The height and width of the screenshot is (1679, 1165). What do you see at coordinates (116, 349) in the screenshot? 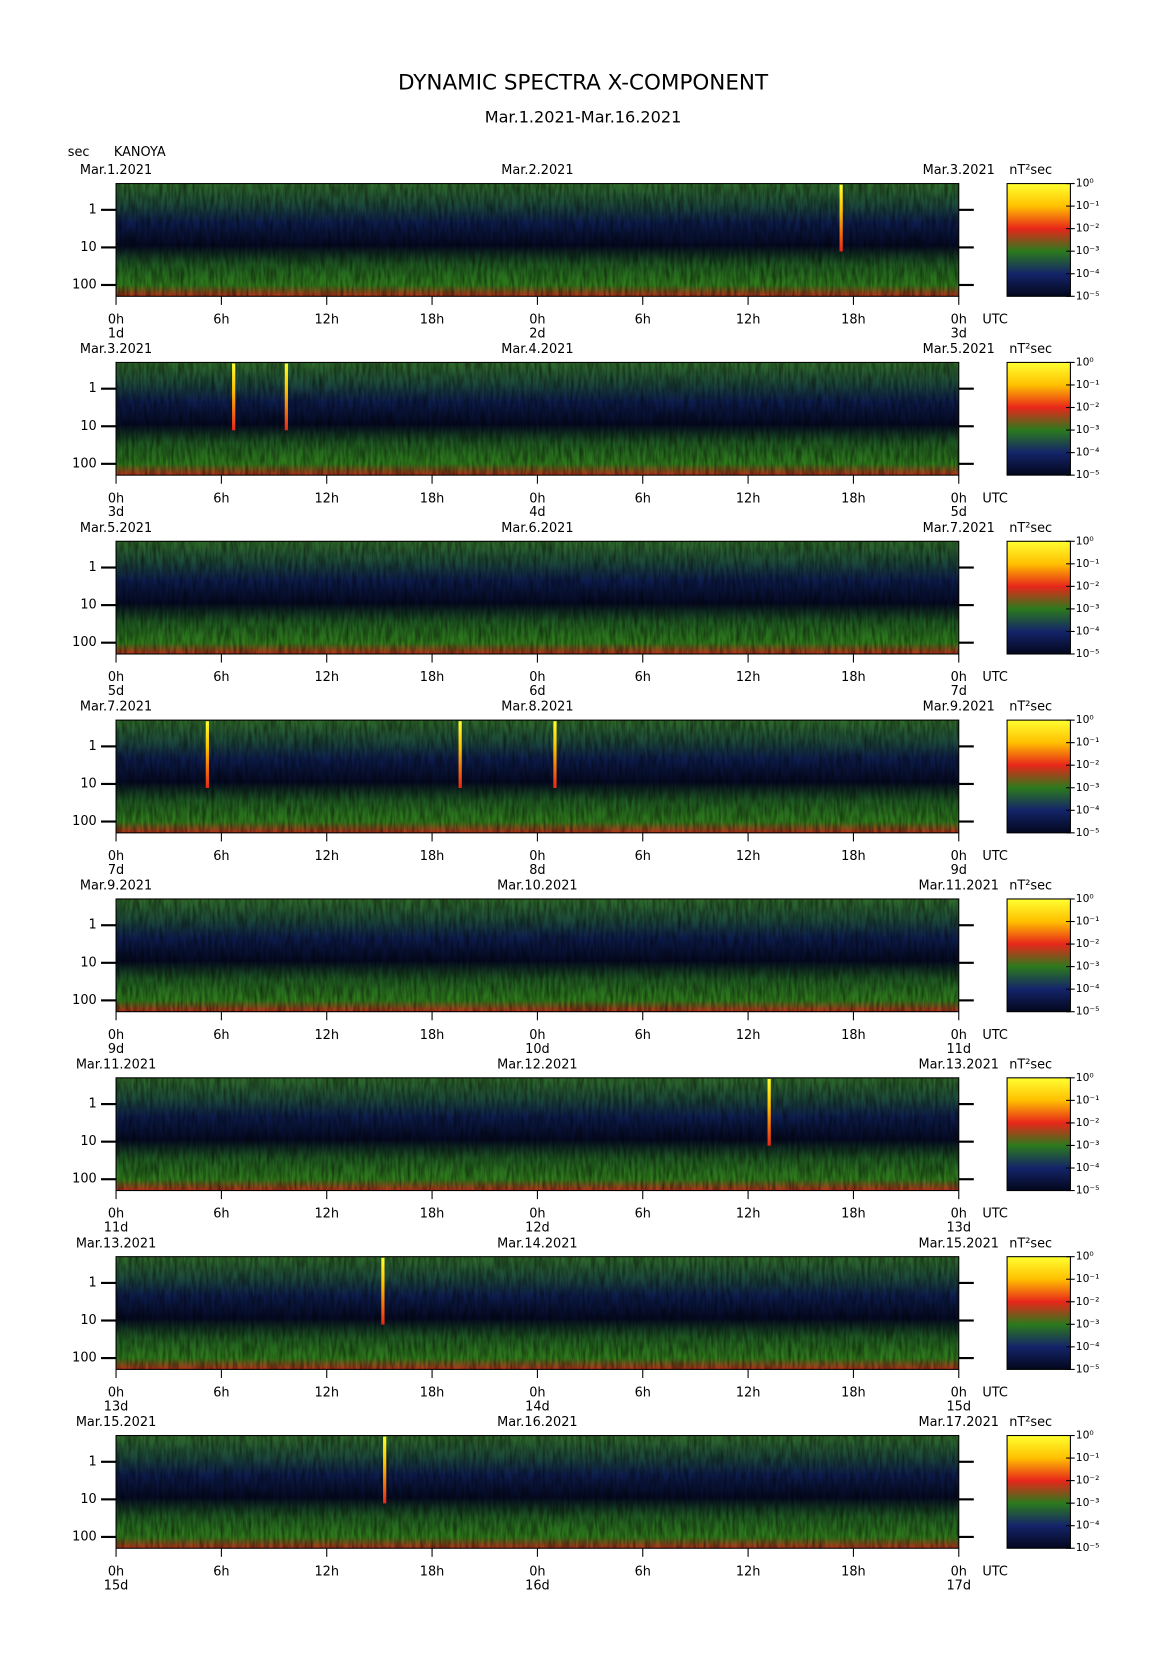
I see `date-label: Mar.3.2021` at bounding box center [116, 349].